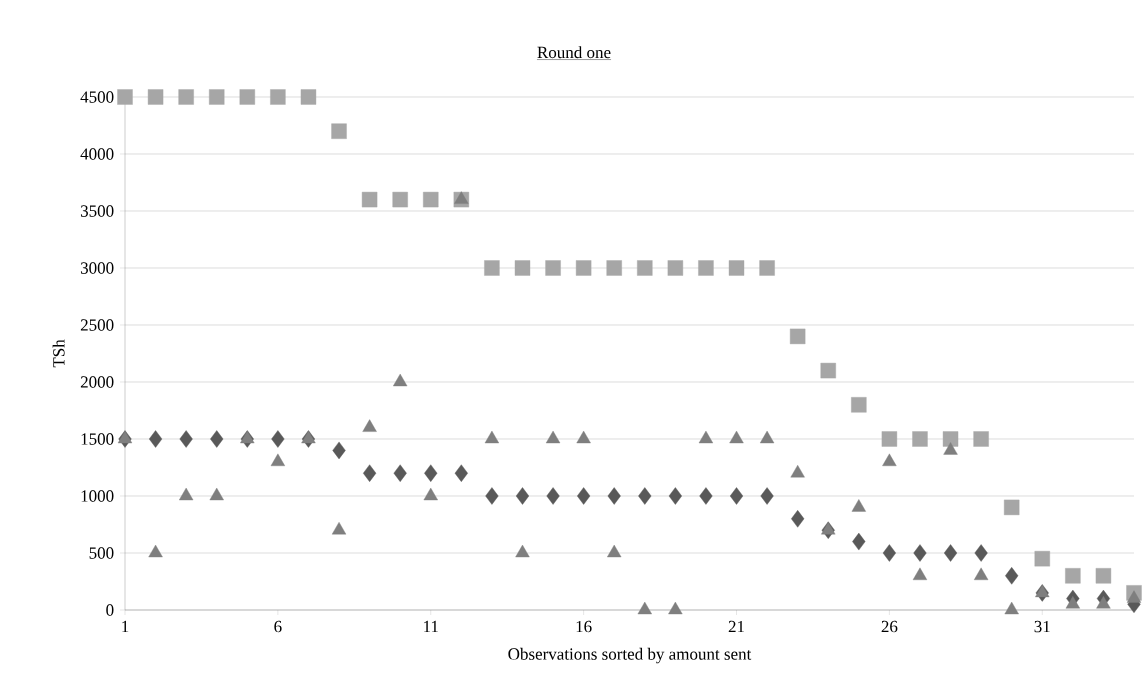 This screenshot has width=1148, height=700. I want to click on x-tick-label: 16, so click(584, 626).